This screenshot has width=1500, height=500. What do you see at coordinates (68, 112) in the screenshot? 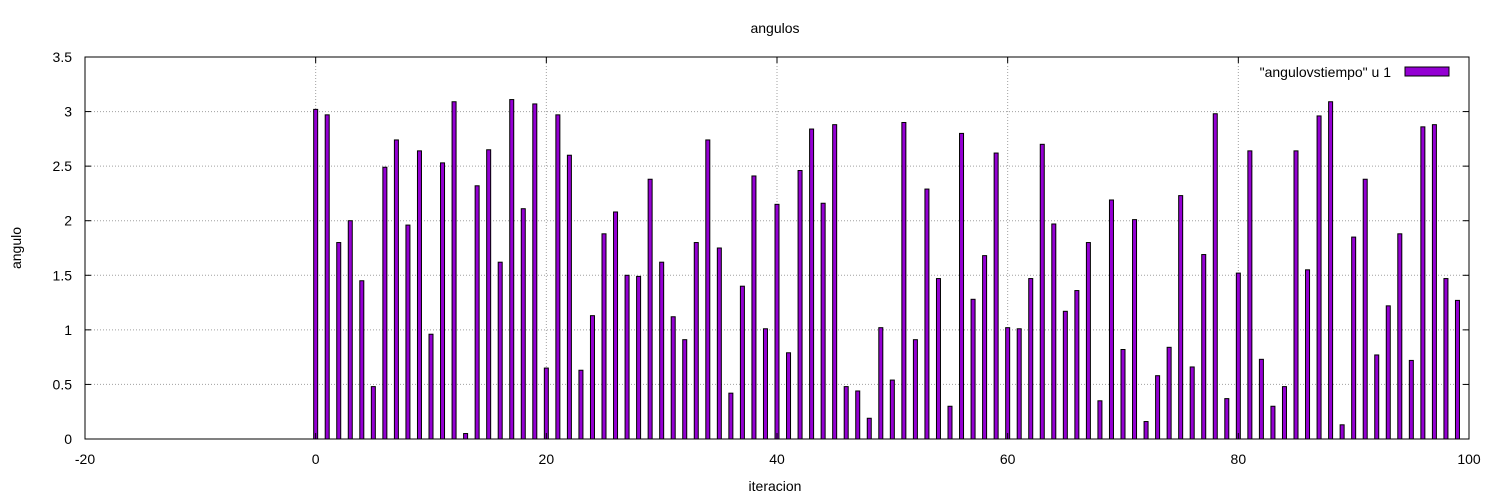
I see `y-tick-label: 3` at bounding box center [68, 112].